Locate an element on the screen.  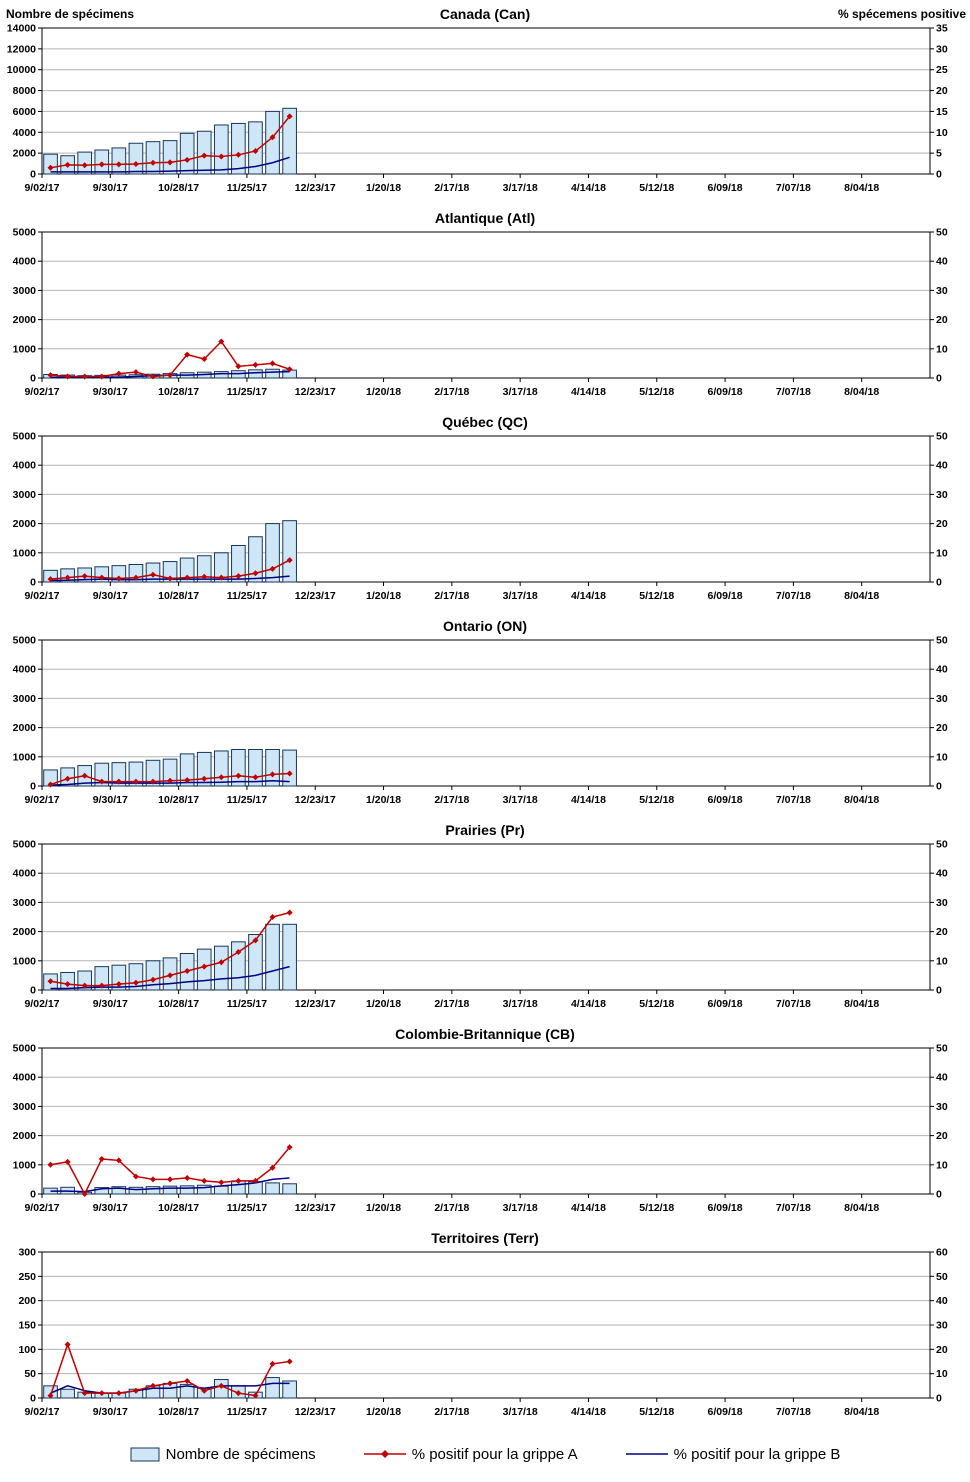
chart-title: Atlantique (Atl) is located at coordinates (485, 218).